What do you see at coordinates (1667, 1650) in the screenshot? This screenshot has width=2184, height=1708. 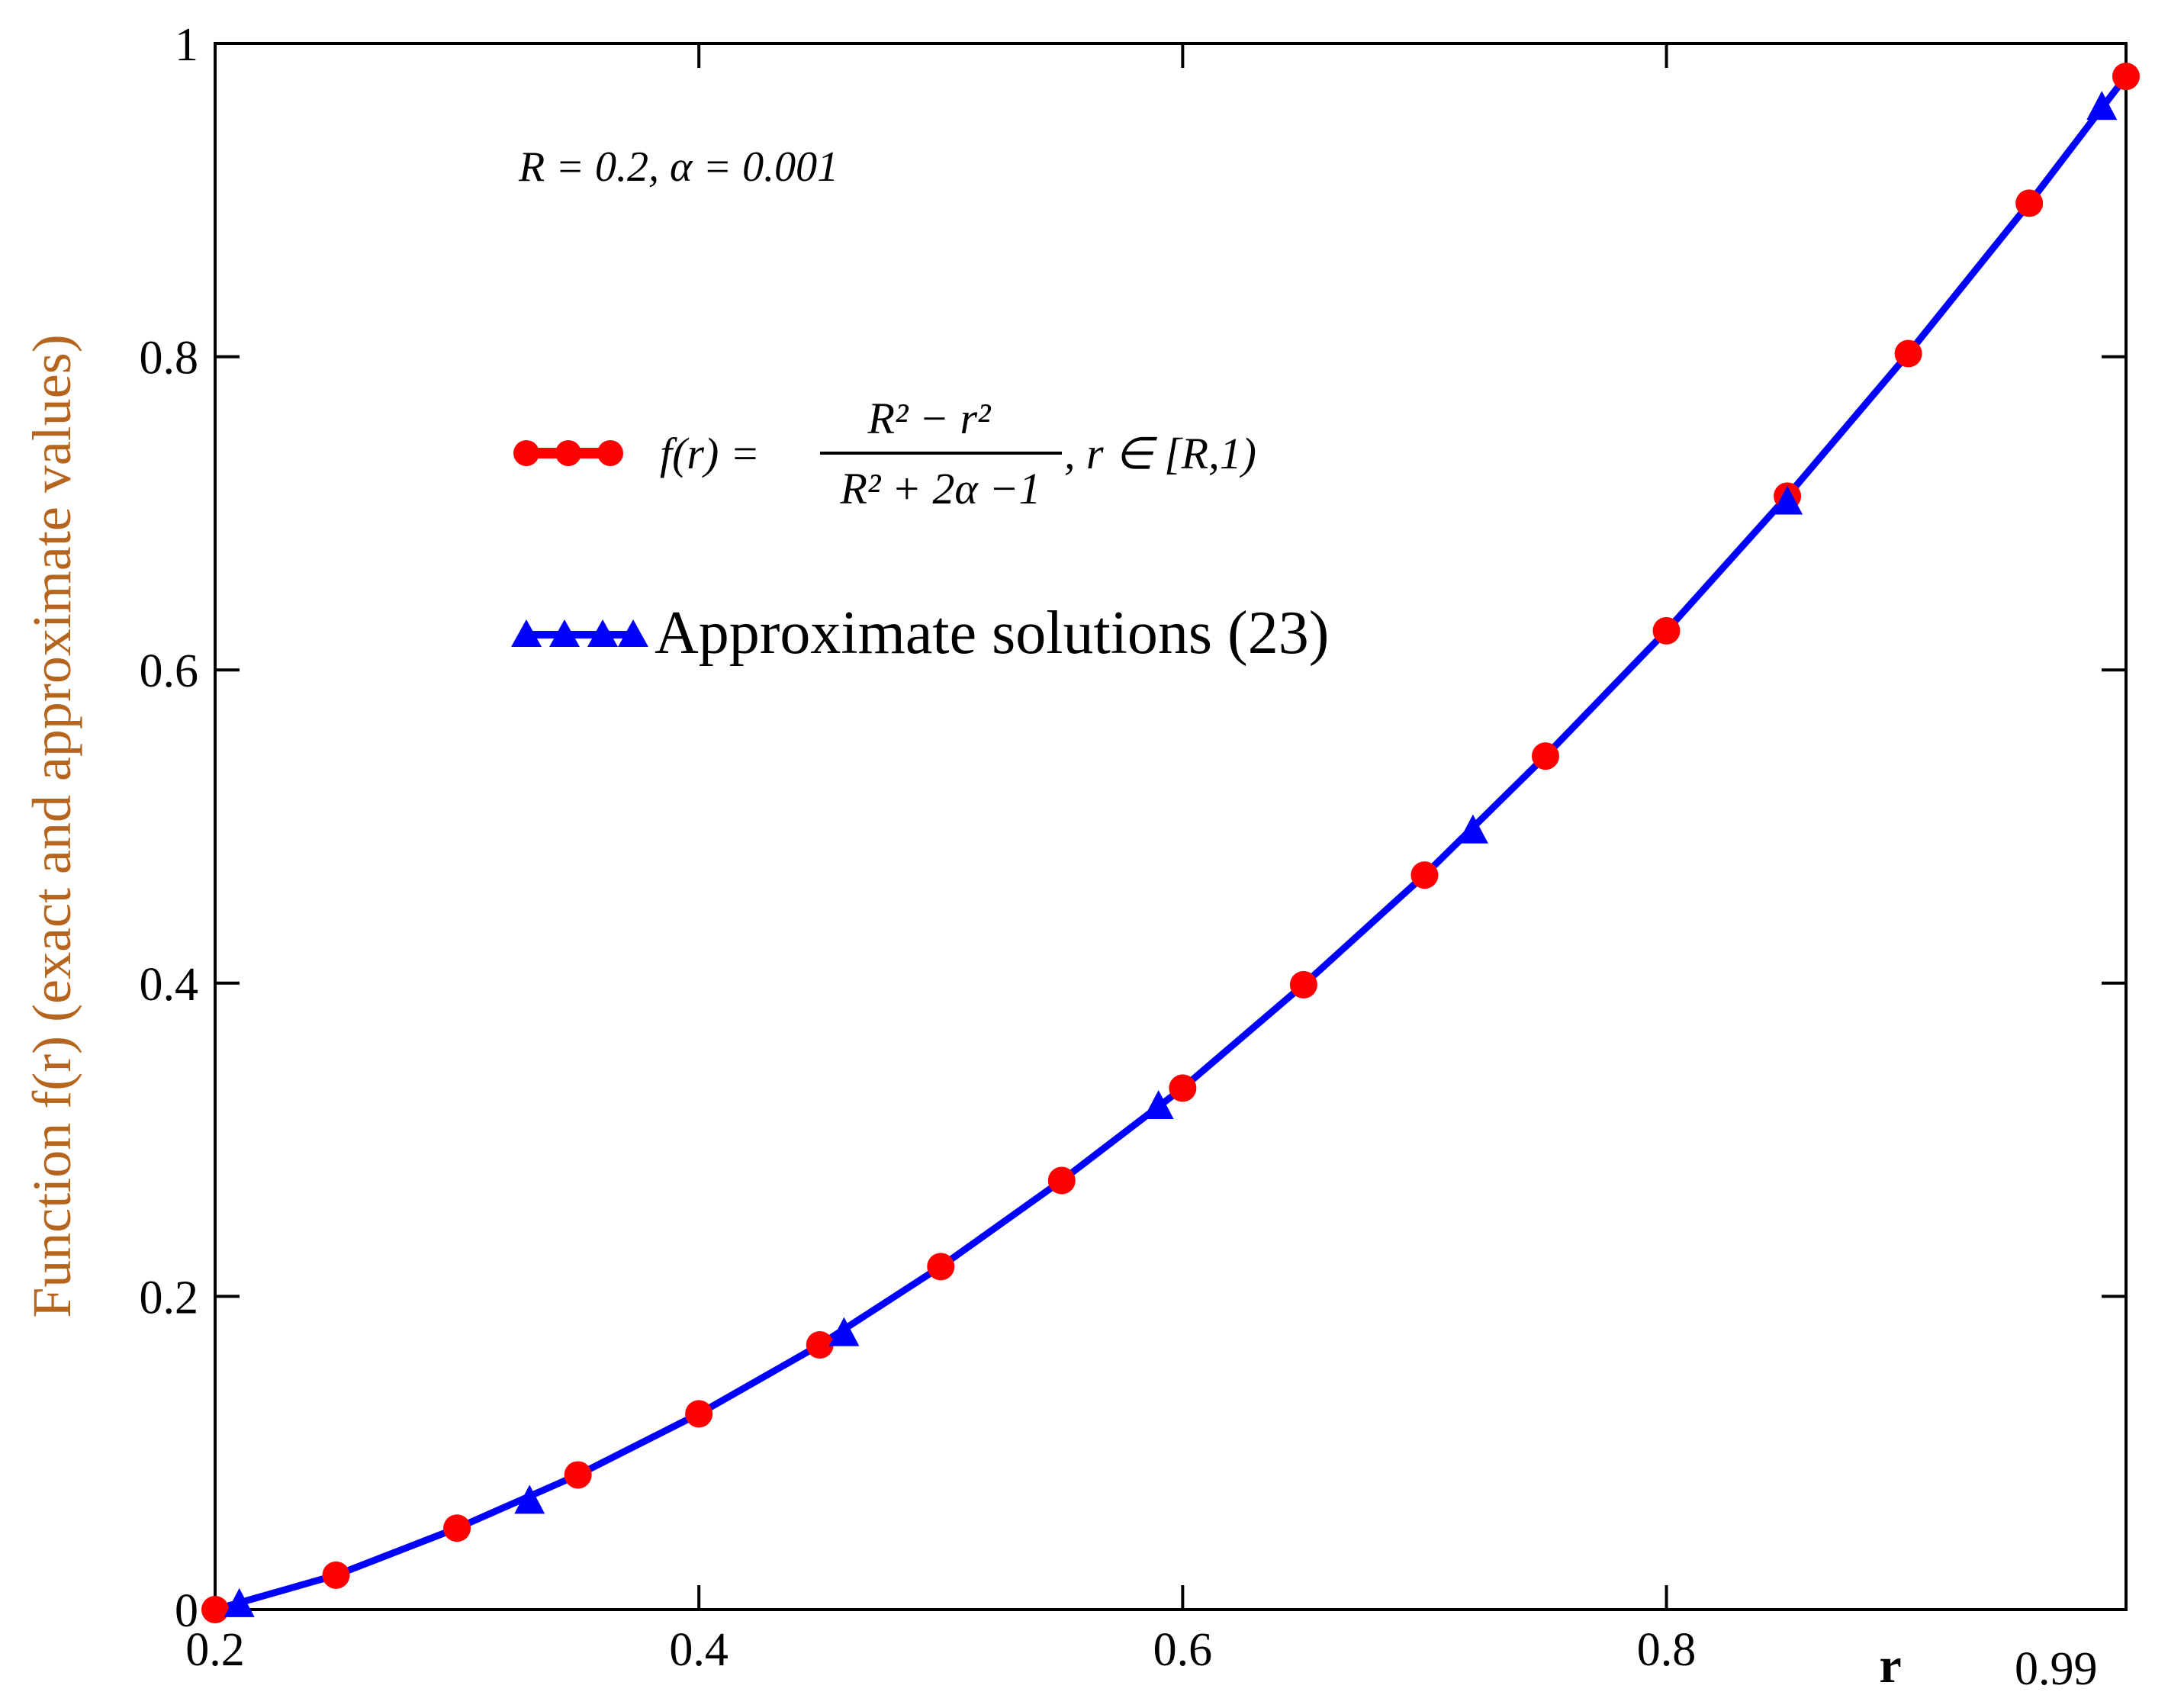 I see `x-tick-label: 0.8` at bounding box center [1667, 1650].